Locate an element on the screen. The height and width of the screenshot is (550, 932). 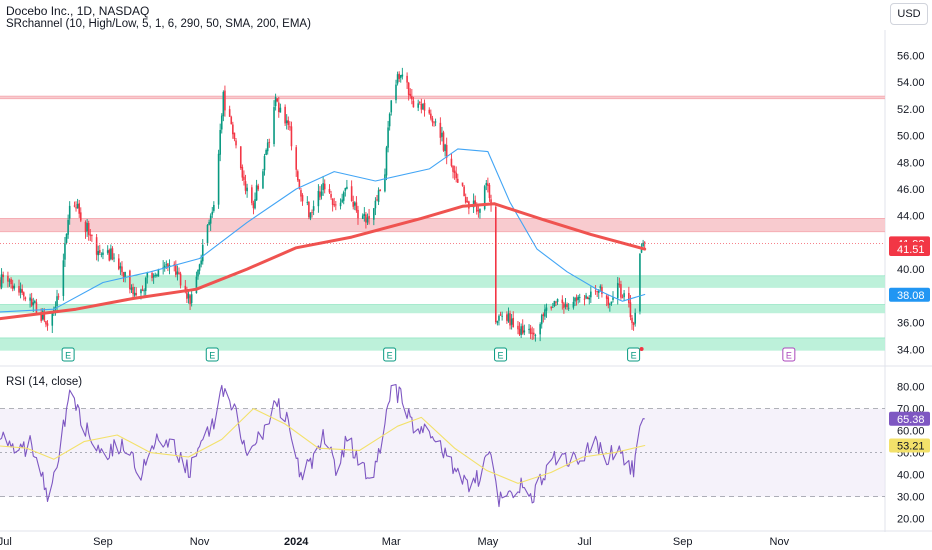
time-tick-label: Jul is located at coordinates (584, 542).